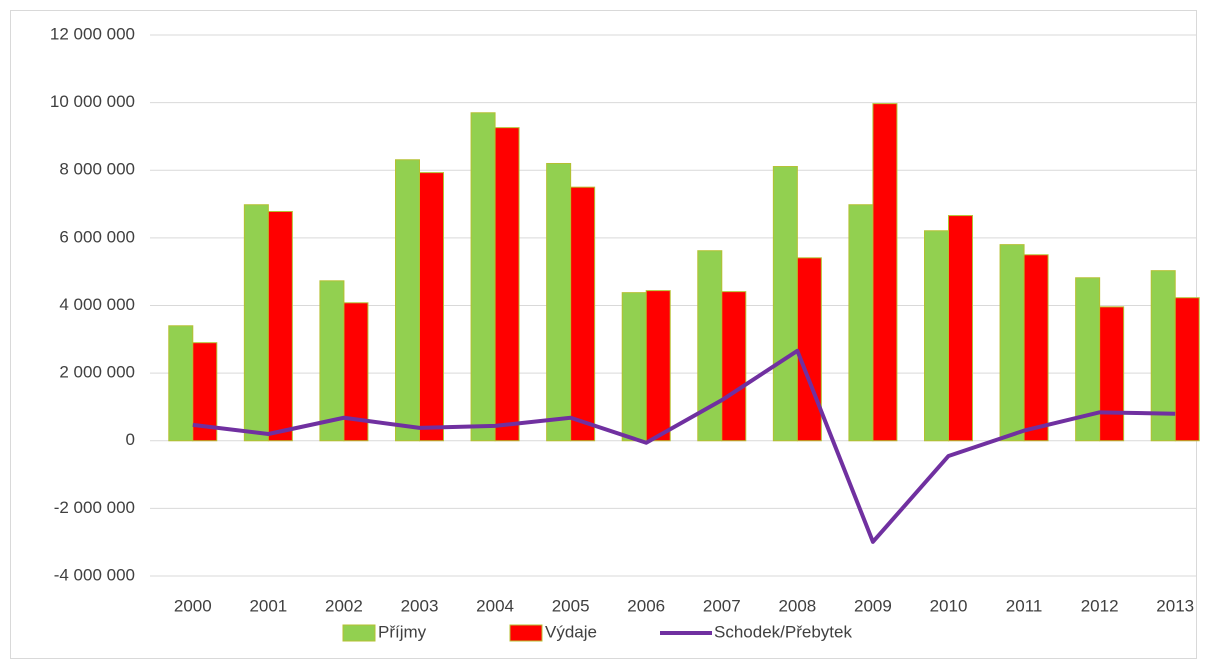  I want to click on x-tick-label: 2009, so click(873, 605).